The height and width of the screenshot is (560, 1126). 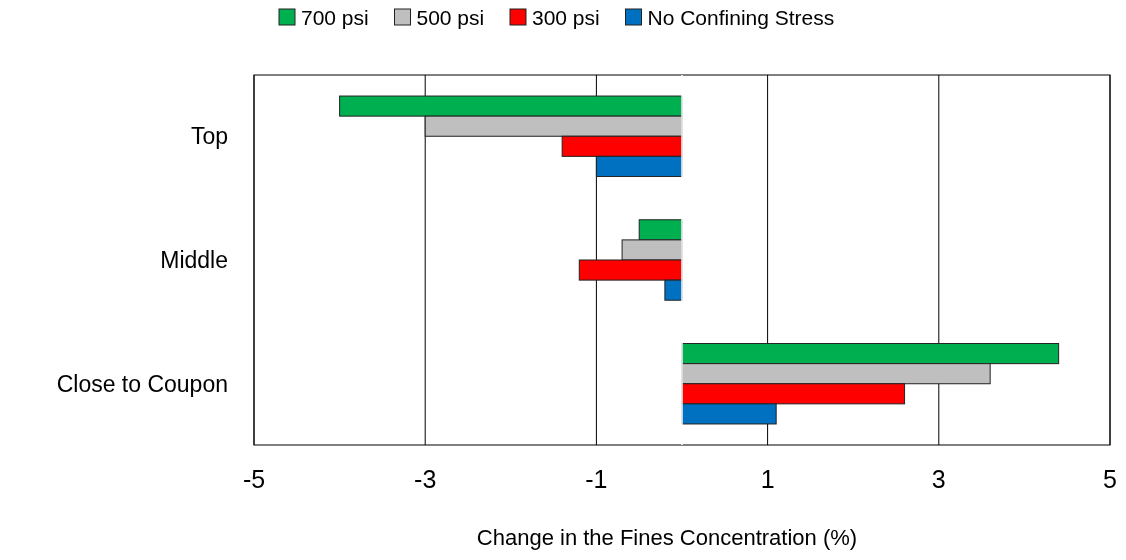 I want to click on x-tick-label: 3, so click(x=938, y=479).